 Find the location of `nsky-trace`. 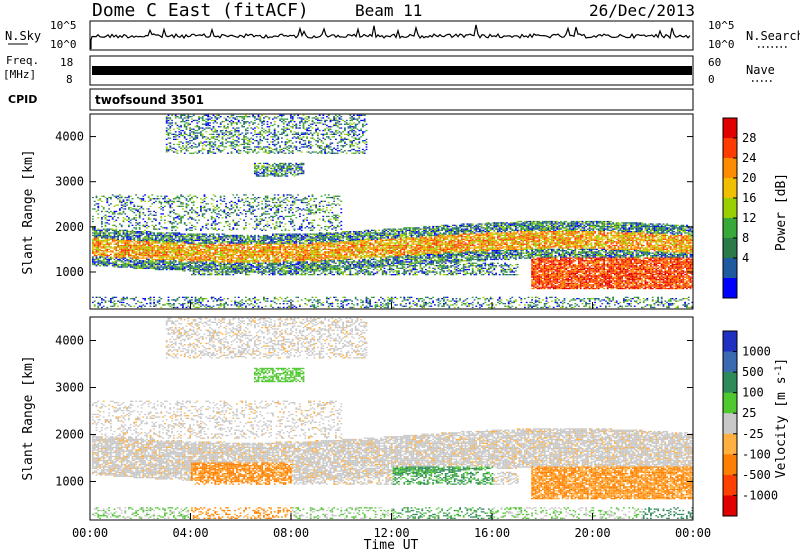

nsky-trace is located at coordinates (390, 37).